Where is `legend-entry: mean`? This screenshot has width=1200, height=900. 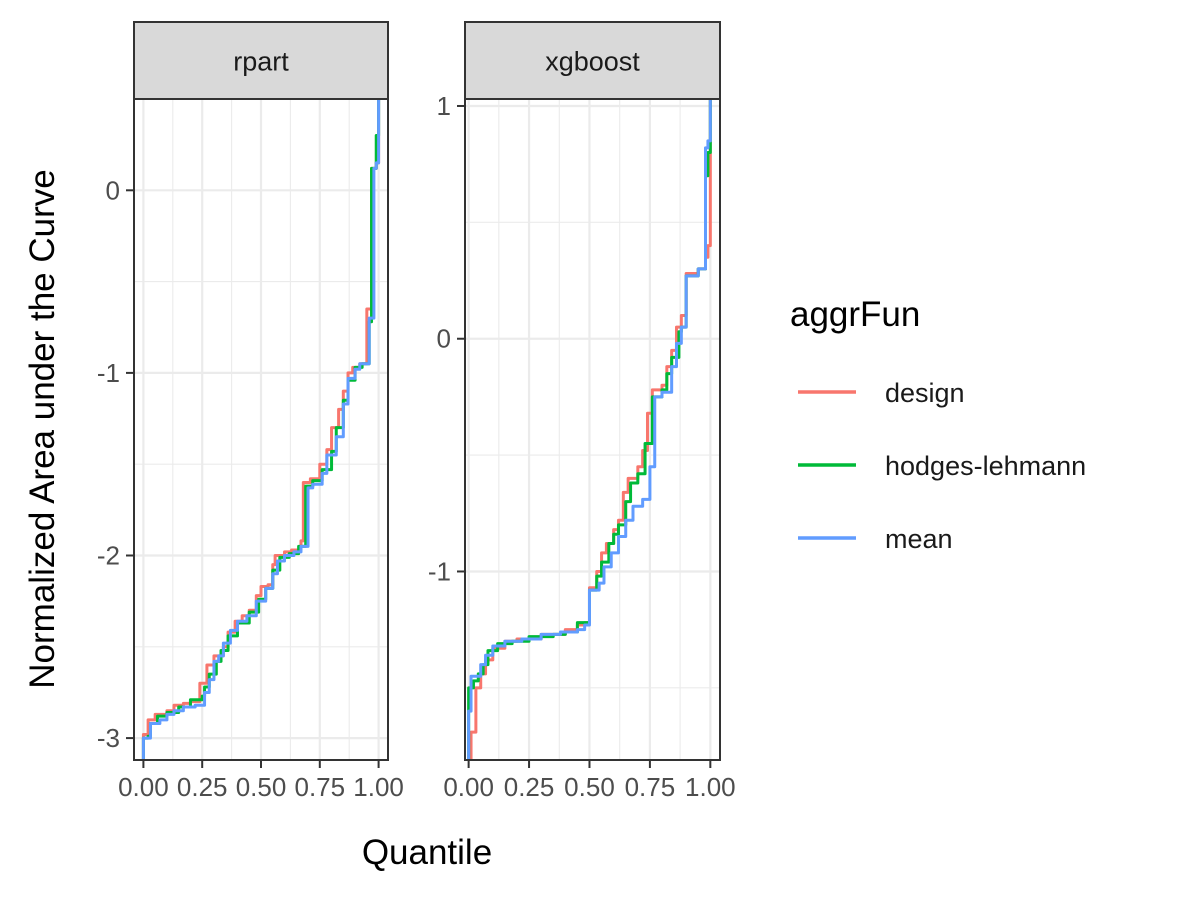
legend-entry: mean is located at coordinates (875, 539).